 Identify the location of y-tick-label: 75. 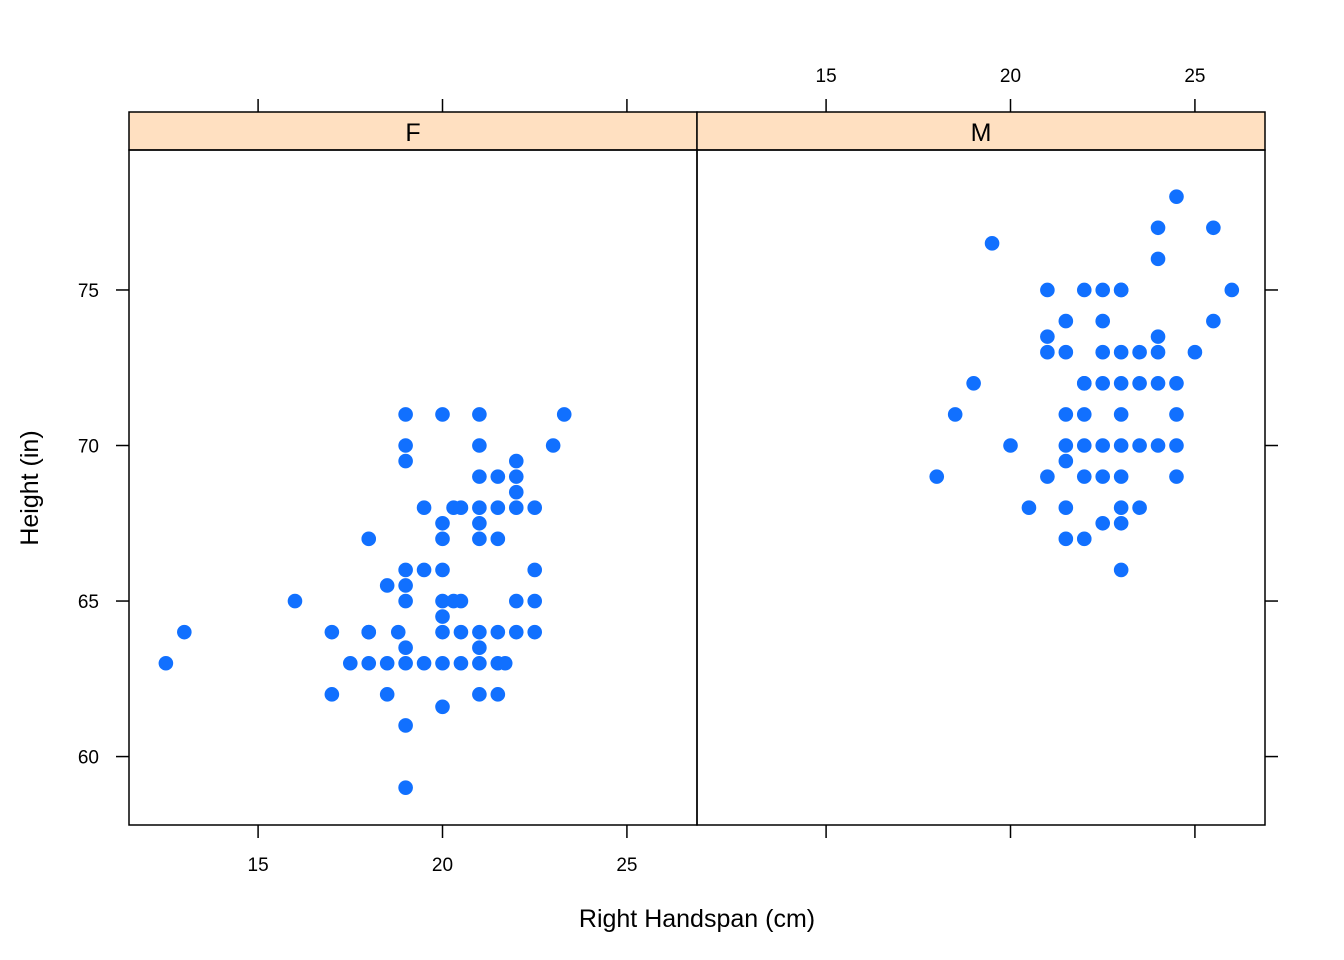
(88, 291).